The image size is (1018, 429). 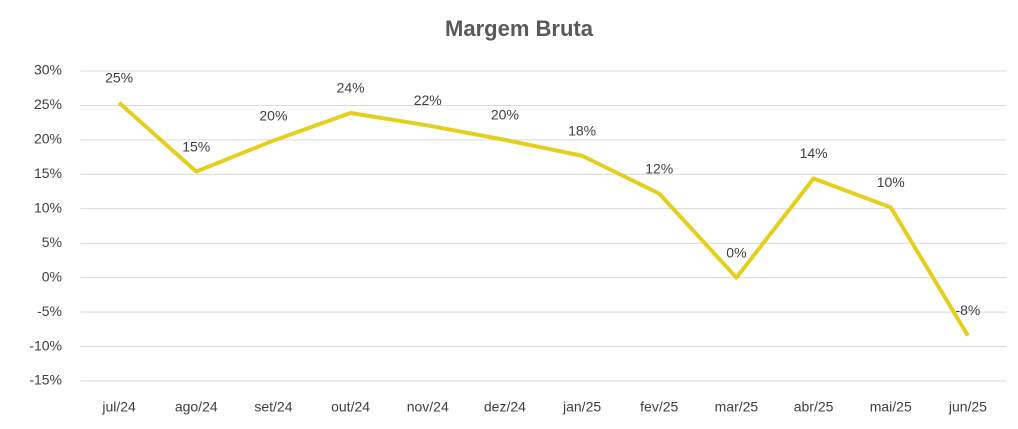 What do you see at coordinates (351, 88) in the screenshot?
I see `data-label: 24%` at bounding box center [351, 88].